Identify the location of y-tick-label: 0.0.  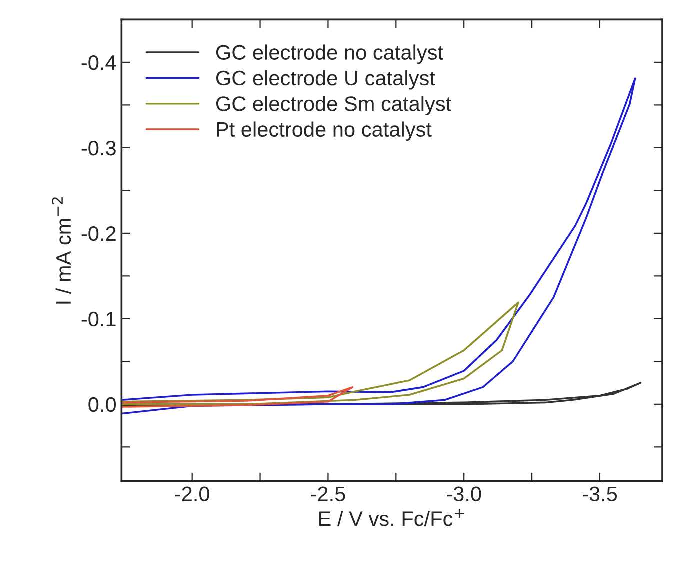
(102, 404).